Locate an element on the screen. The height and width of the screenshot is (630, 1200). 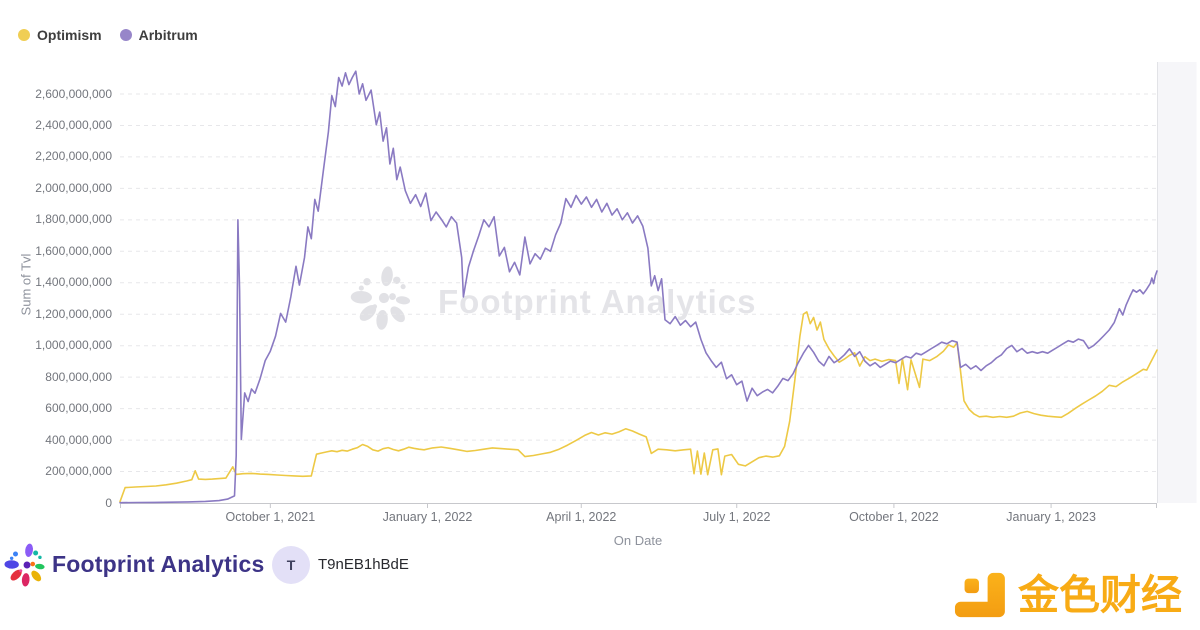
user-avatar: T is located at coordinates (291, 565).